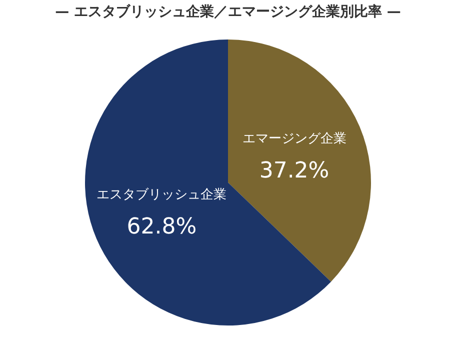 The height and width of the screenshot is (347, 456). What do you see at coordinates (161, 195) in the screenshot?
I see `slice-label: エスタブリッシュ企業` at bounding box center [161, 195].